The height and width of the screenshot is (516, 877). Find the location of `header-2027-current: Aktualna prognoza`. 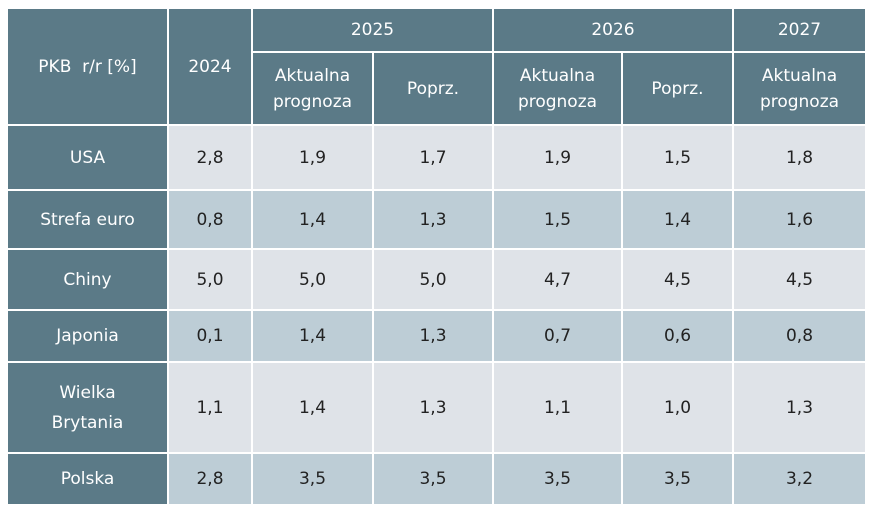

header-2027-current: Aktualna prognoza is located at coordinates (799, 88).